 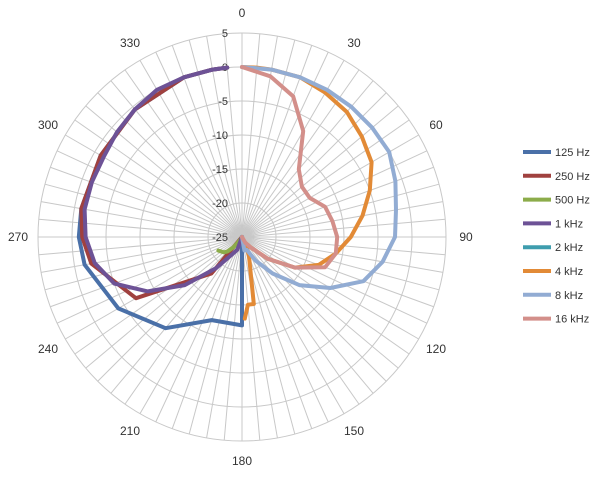 What do you see at coordinates (436, 349) in the screenshot?
I see `angle-tick-label: 120` at bounding box center [436, 349].